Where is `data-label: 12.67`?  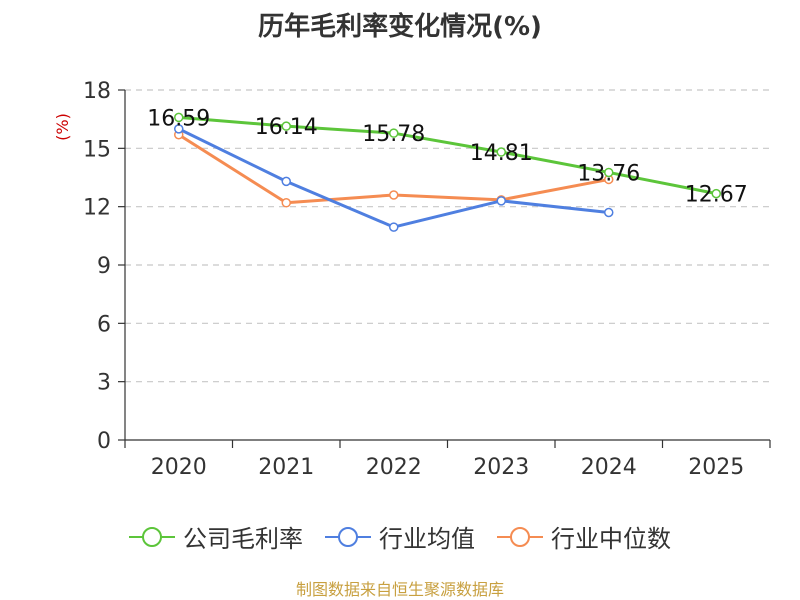 data-label: 12.67 is located at coordinates (716, 195).